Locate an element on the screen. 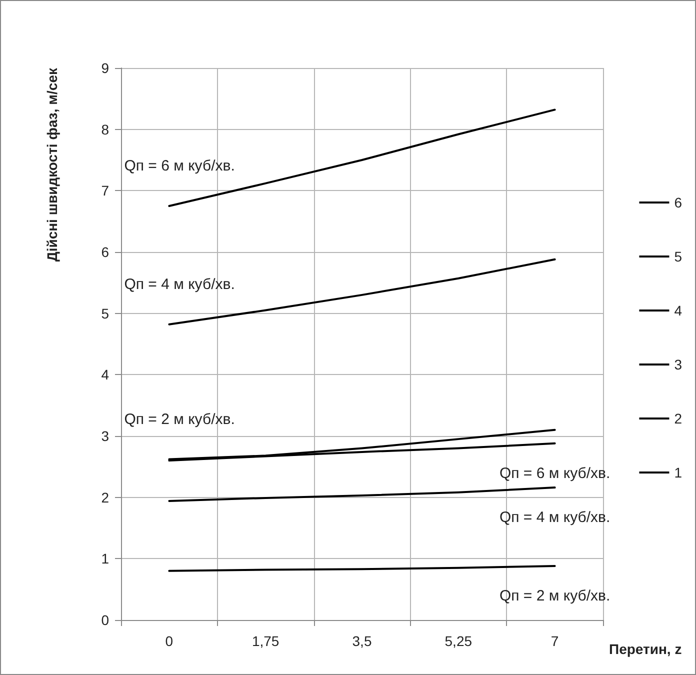 The image size is (696, 675). y-tick-label: 8 is located at coordinates (105, 129).